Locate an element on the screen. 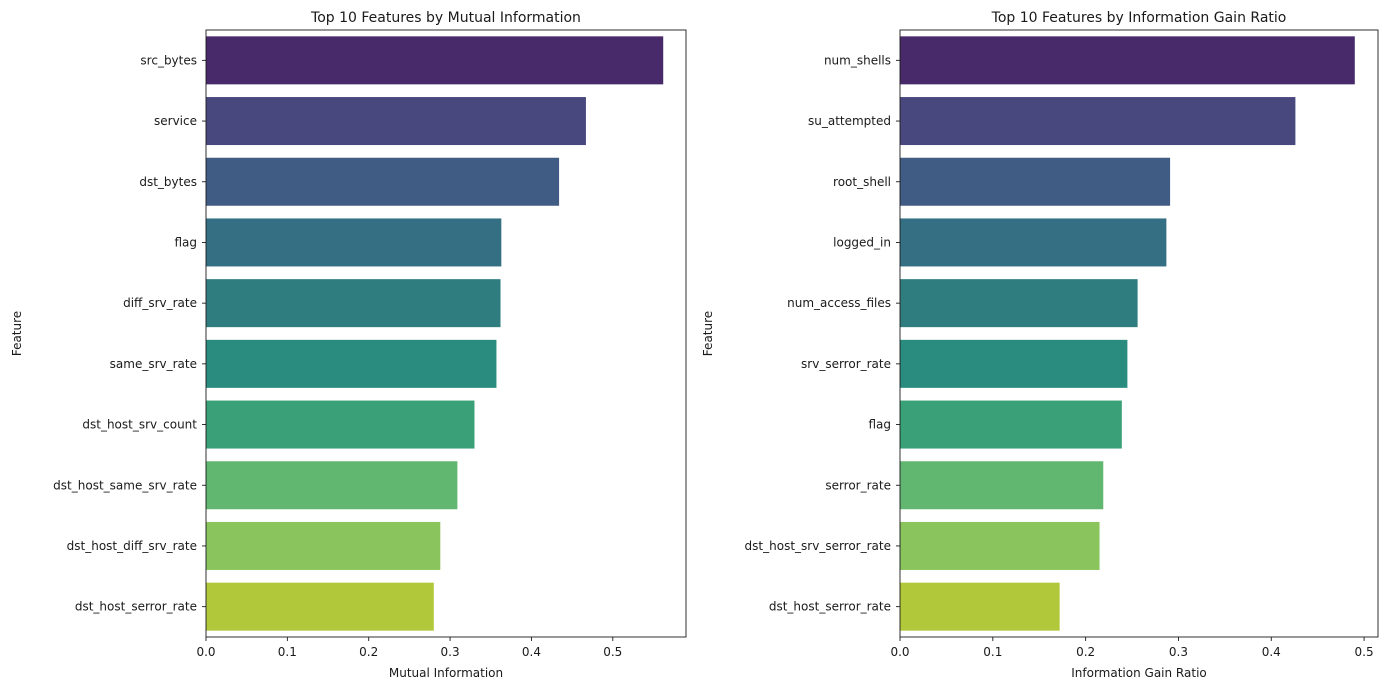 The width and height of the screenshot is (1389, 690). bar-dst_host_same_srv_rate is located at coordinates (332, 485).